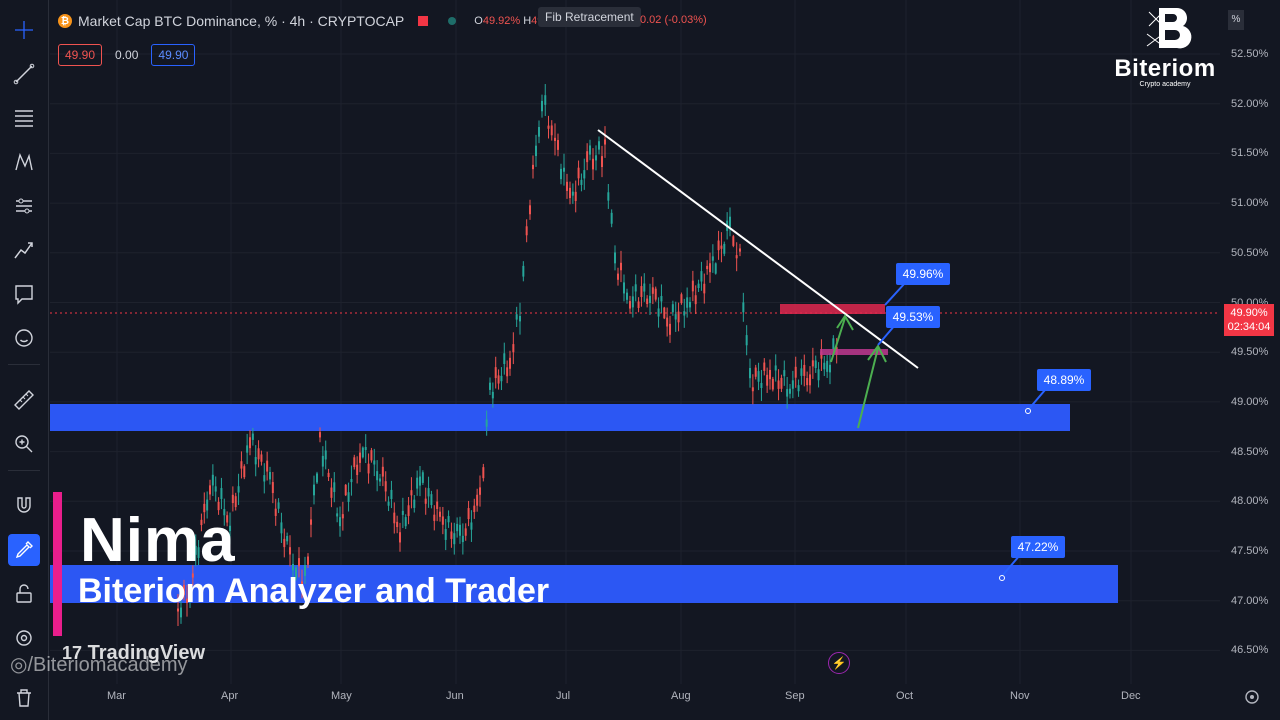 The width and height of the screenshot is (1280, 720). What do you see at coordinates (24, 206) in the screenshot?
I see `prediction-icon` at bounding box center [24, 206].